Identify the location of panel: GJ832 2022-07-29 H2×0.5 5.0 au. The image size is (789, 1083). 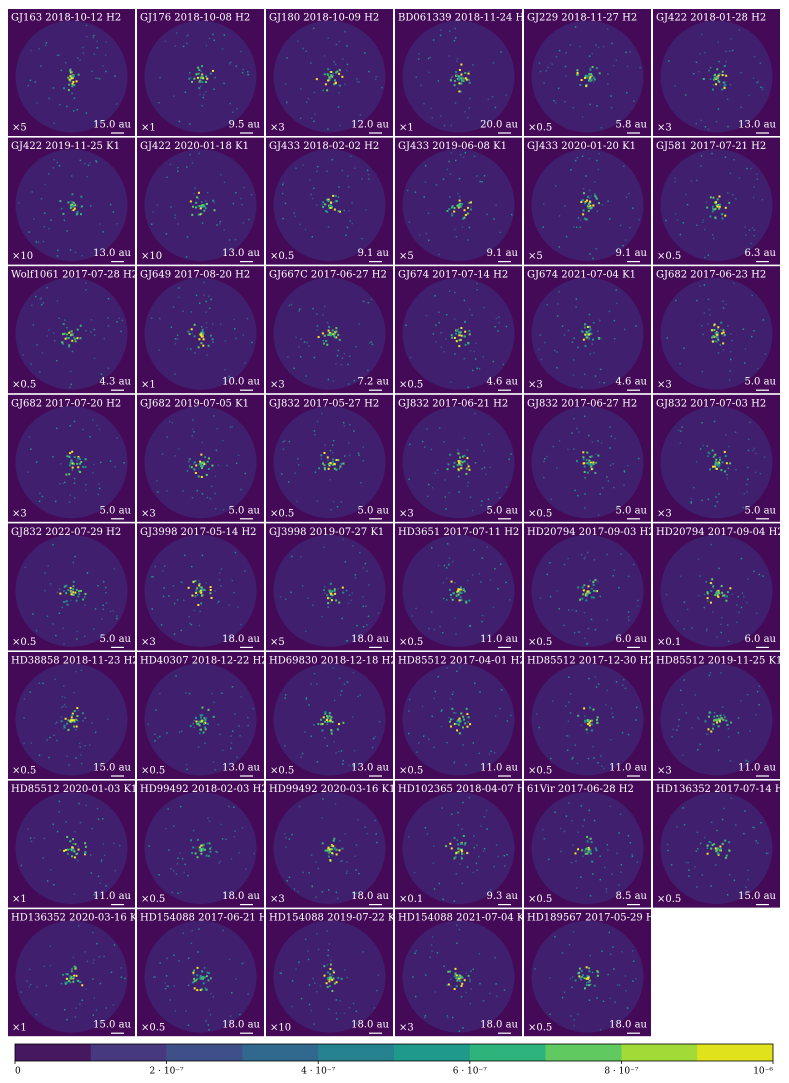
(71, 587).